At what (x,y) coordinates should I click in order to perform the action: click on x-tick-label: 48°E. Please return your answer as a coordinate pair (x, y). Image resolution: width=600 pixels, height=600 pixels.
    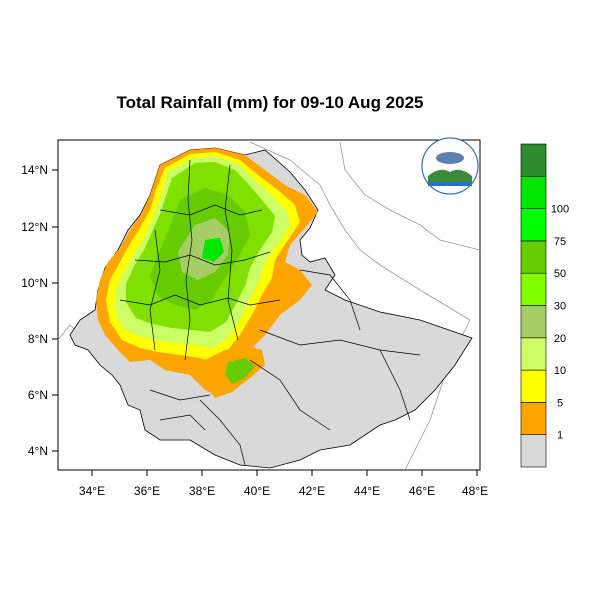
    Looking at the image, I should click on (475, 491).